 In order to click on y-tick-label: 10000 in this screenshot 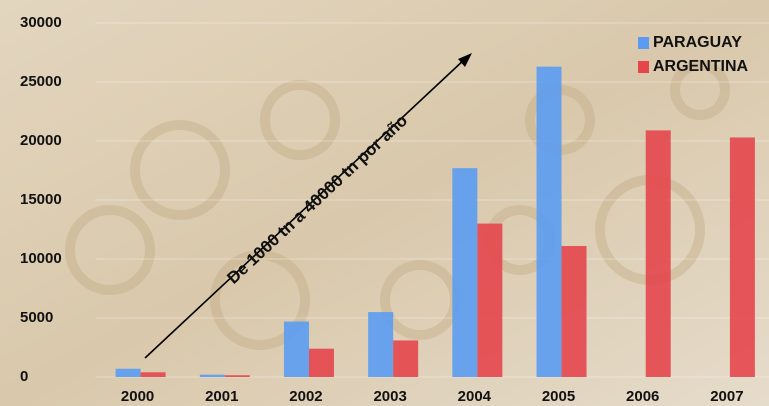, I will do `click(41, 258)`.